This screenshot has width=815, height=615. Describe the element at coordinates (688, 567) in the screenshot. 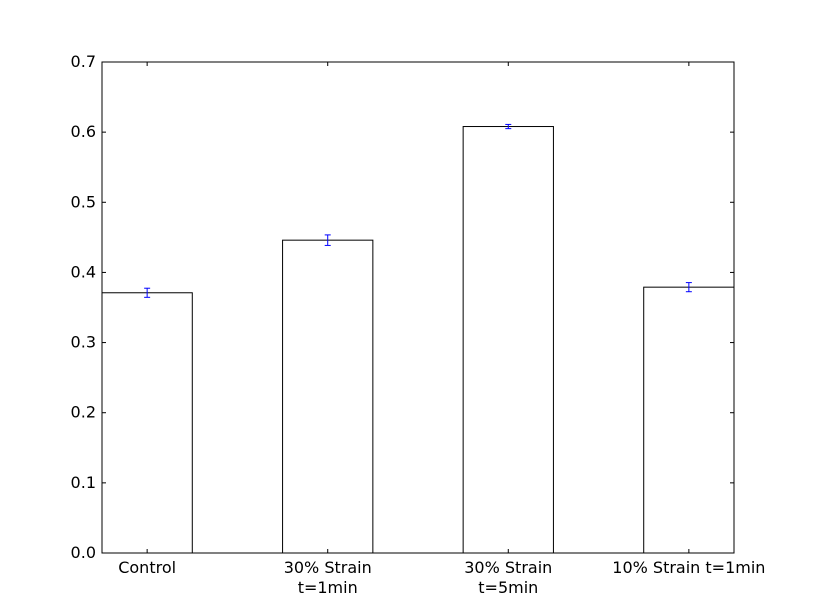

I see `x-tick-label: 10% Strain t=1min` at that location.